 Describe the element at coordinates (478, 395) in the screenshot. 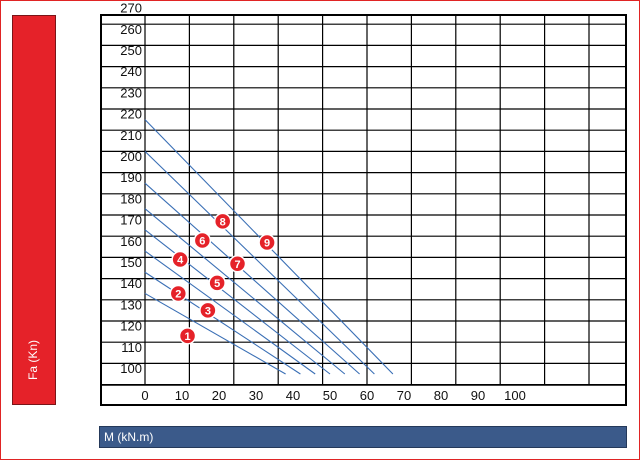

I see `x-tick-label: 90` at that location.